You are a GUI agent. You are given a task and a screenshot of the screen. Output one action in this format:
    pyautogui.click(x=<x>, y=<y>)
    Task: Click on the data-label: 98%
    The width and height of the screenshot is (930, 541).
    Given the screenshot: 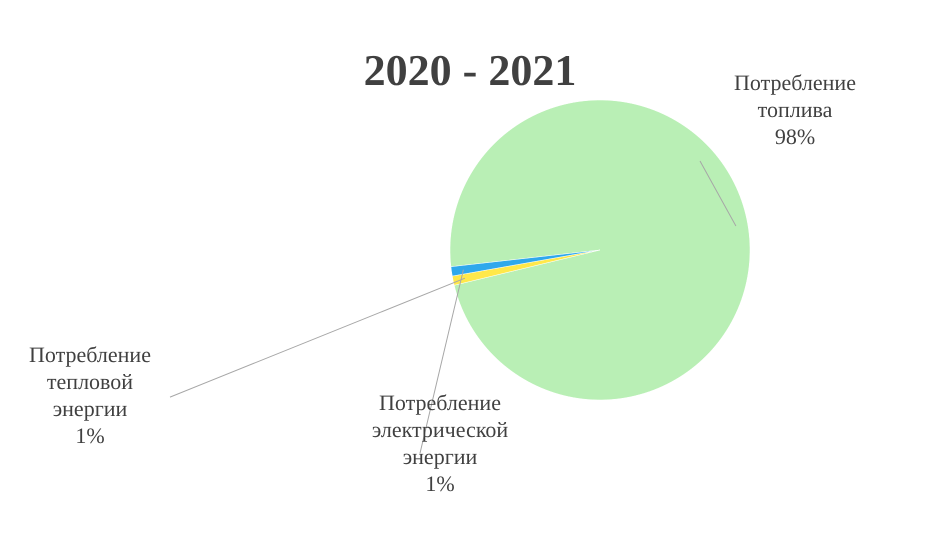 What is the action you would take?
    pyautogui.click(x=795, y=136)
    